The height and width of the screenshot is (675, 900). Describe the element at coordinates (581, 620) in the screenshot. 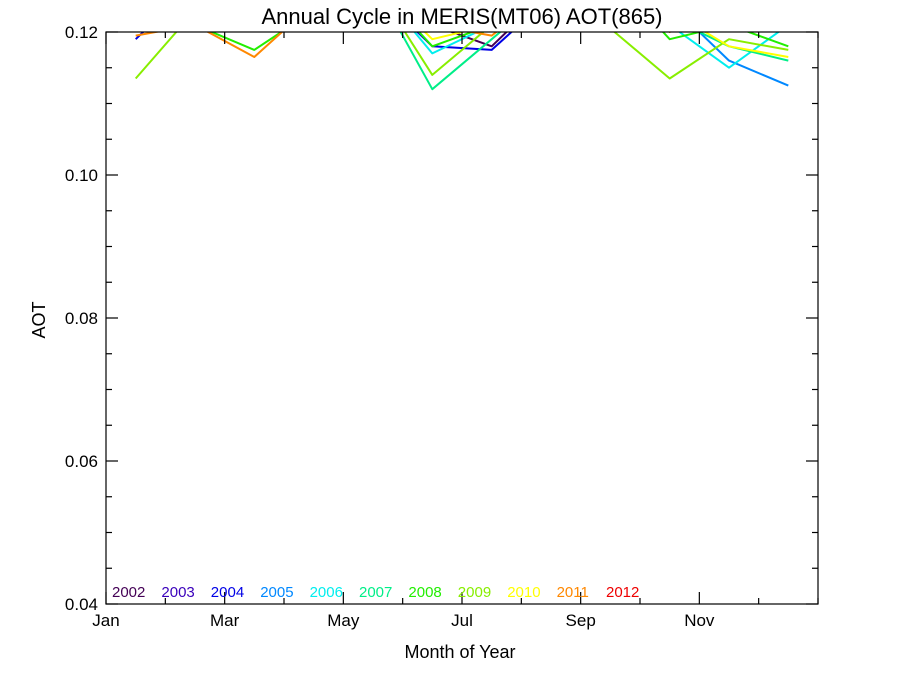

I see `x-tick-label: Sep` at that location.